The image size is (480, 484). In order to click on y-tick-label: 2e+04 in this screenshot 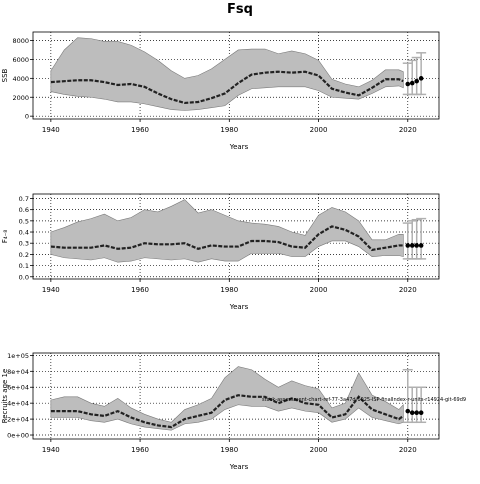, I will do `click(18, 420)`.